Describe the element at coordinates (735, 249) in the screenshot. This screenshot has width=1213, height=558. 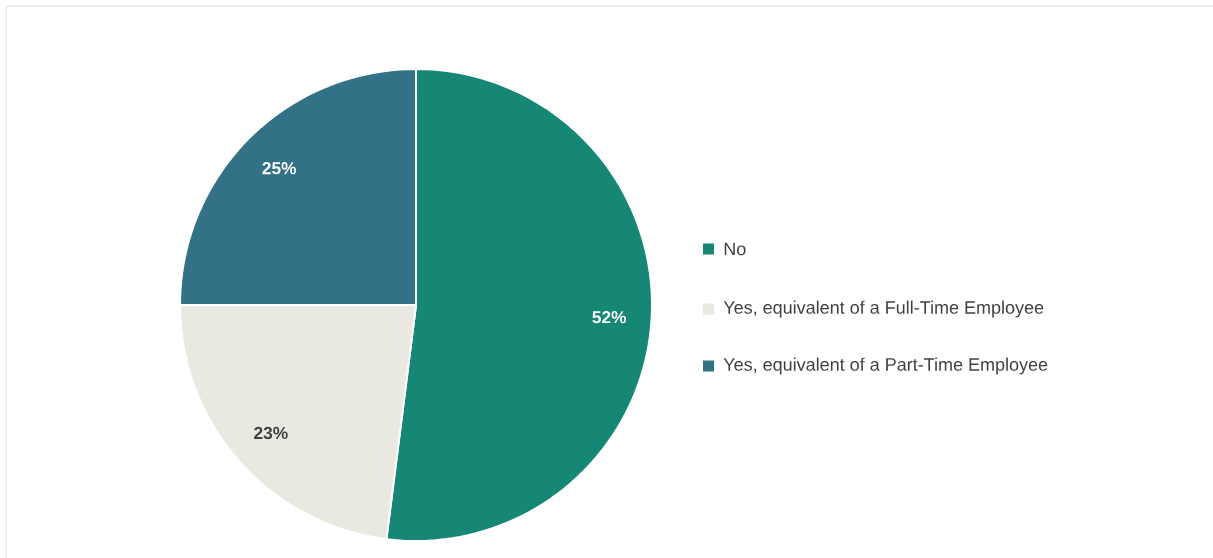
I see `legend-label: No` at that location.